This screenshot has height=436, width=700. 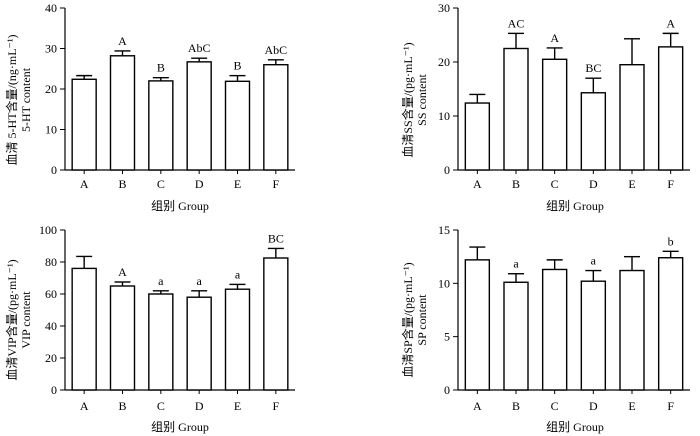 I want to click on y-axis-title-en: SP content, so click(x=422, y=320).